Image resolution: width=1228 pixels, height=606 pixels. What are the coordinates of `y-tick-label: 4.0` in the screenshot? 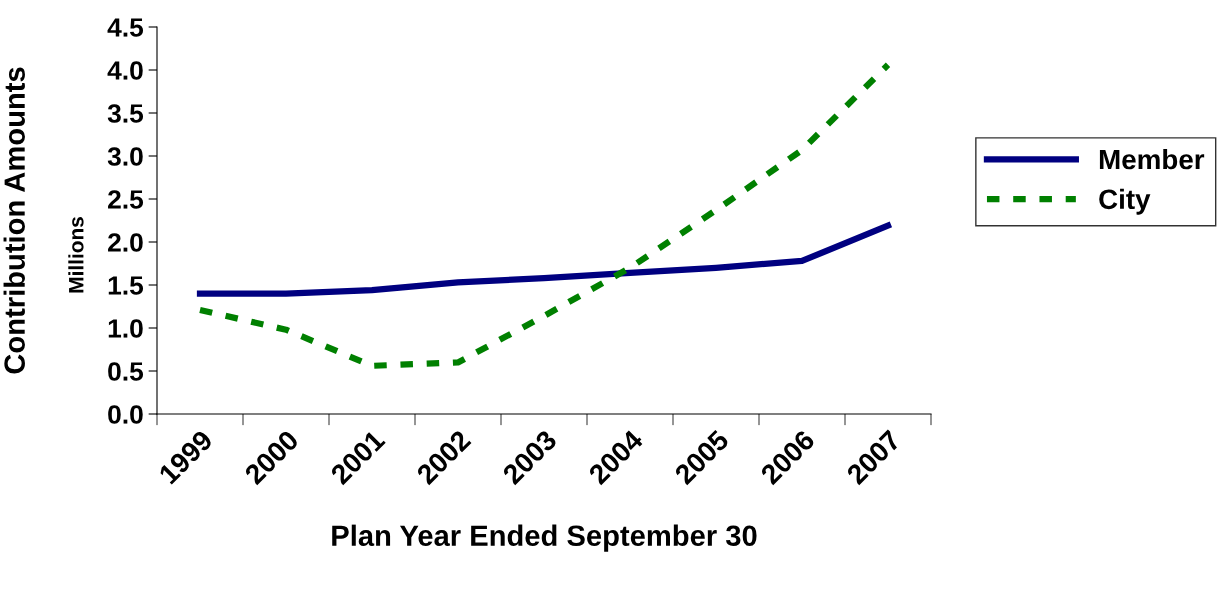 It's located at (125, 70).